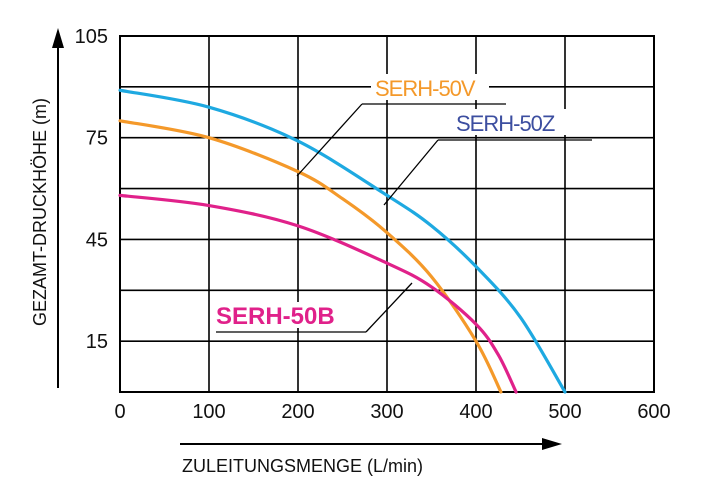 This screenshot has width=708, height=503. Describe the element at coordinates (329, 140) in the screenshot. I see `label-leader-serh-50v` at that location.